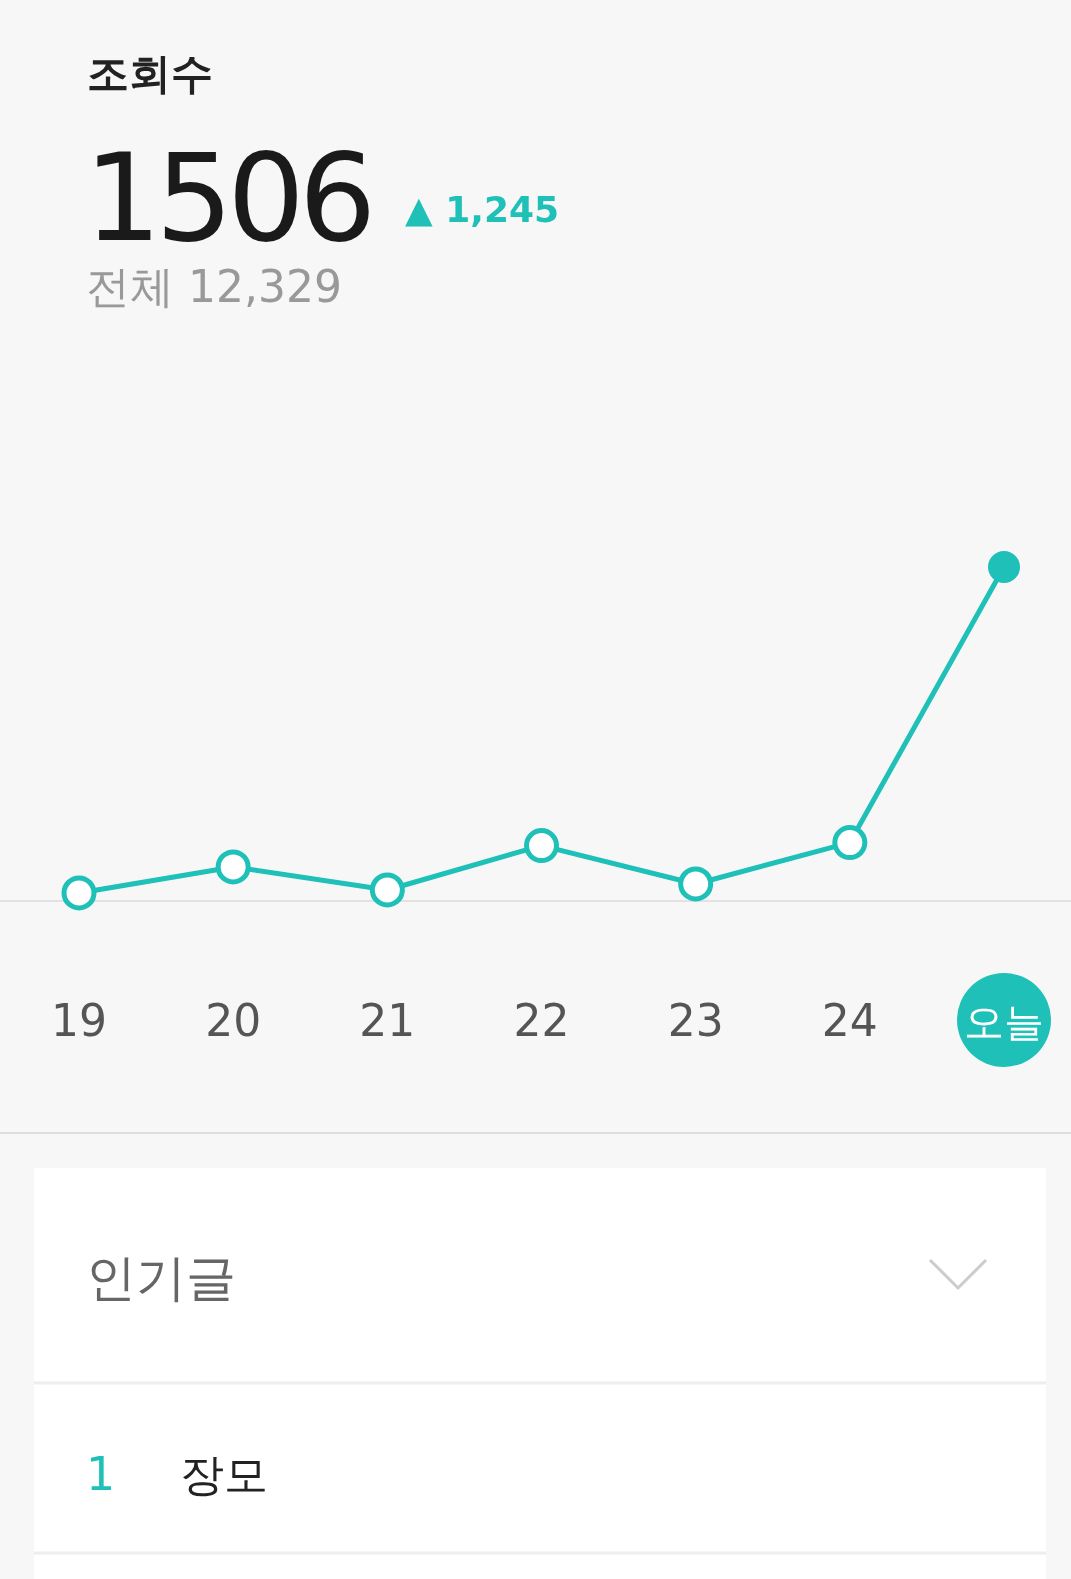  What do you see at coordinates (695, 1020) in the screenshot?
I see `x-tick-label: 23` at bounding box center [695, 1020].